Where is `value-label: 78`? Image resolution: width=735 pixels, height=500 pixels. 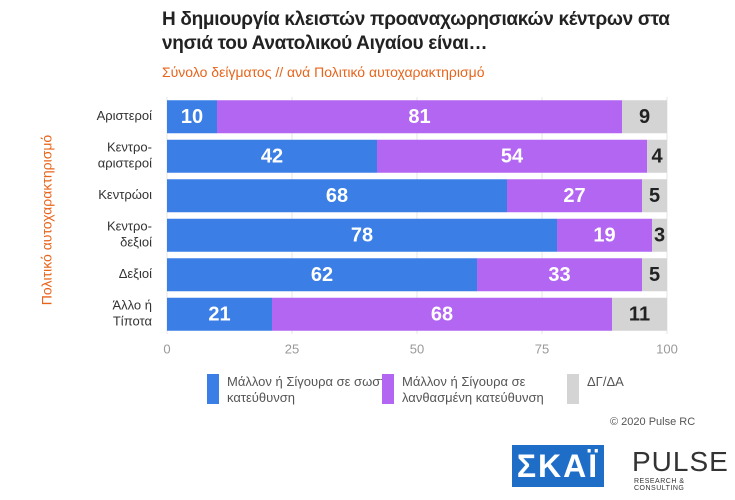 value-label: 78 is located at coordinates (362, 236).